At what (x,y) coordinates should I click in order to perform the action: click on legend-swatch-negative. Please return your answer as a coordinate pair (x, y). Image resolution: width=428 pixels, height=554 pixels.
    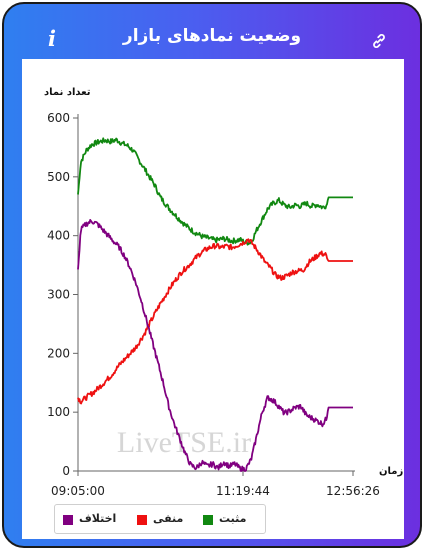
    Looking at the image, I should click on (142, 520).